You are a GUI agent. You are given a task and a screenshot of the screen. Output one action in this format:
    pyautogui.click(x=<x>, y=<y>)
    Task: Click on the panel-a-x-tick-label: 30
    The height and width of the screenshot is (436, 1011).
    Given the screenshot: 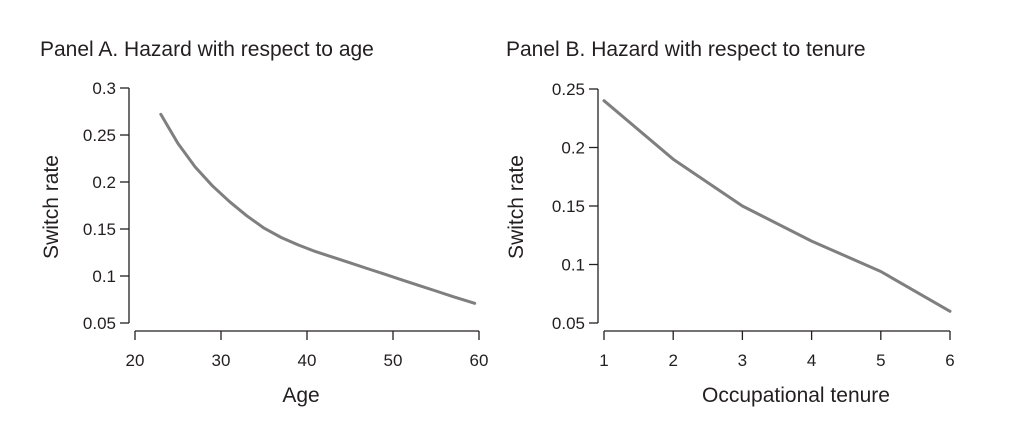 What is the action you would take?
    pyautogui.click(x=221, y=360)
    